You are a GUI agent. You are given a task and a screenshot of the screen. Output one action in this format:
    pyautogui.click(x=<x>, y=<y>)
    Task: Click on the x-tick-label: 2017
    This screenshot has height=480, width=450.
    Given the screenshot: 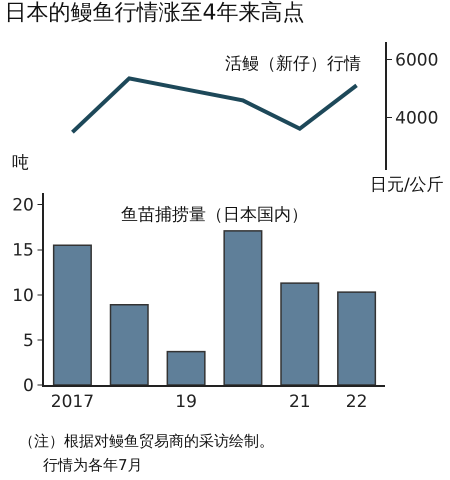 What is the action you would take?
    pyautogui.click(x=72, y=402)
    